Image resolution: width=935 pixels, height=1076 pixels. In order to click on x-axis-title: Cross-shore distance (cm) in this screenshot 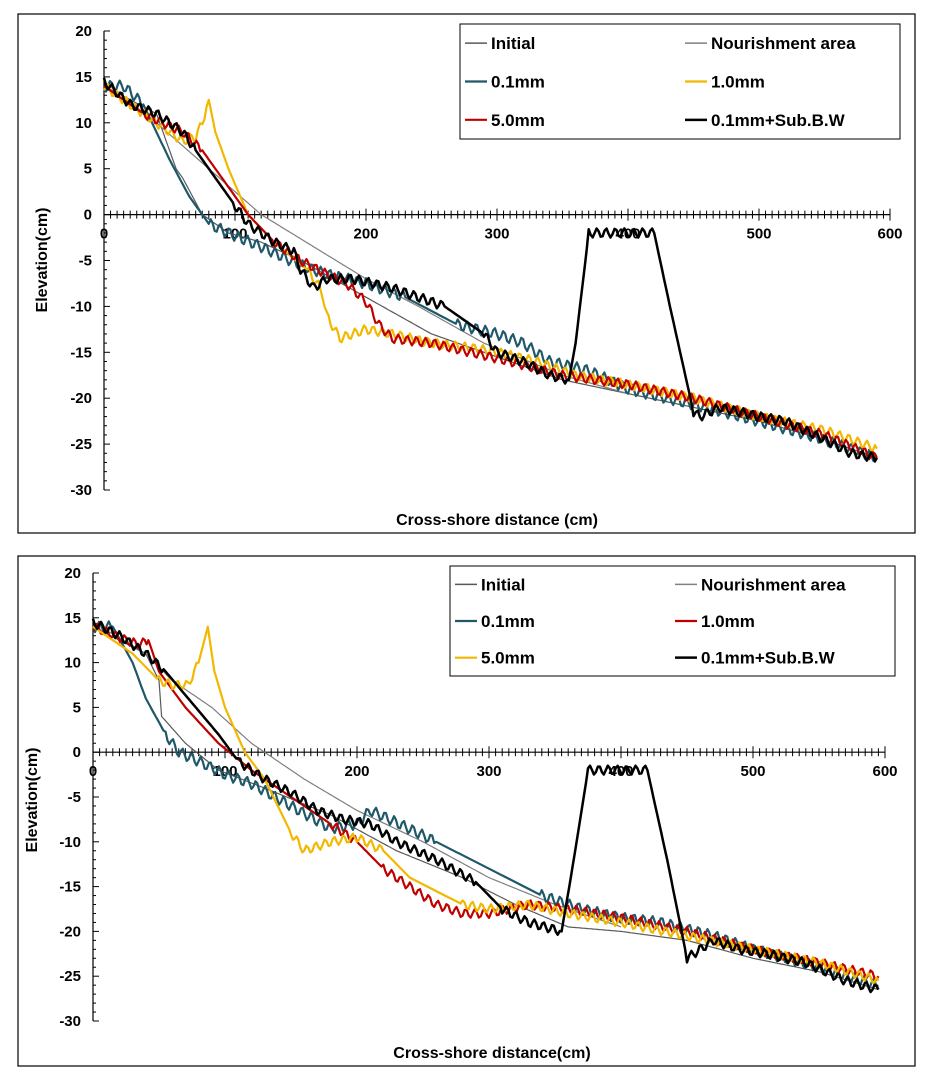, I will do `click(497, 520)`.